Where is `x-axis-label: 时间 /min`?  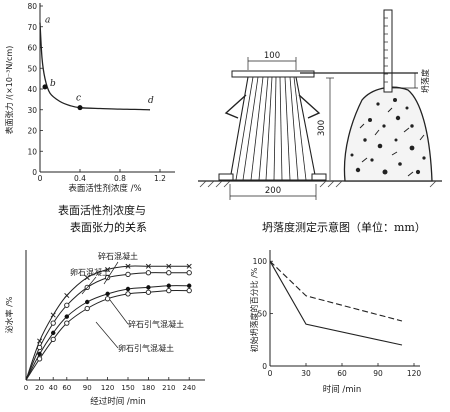
x-axis-label: 时间 /min is located at coordinates (342, 389).